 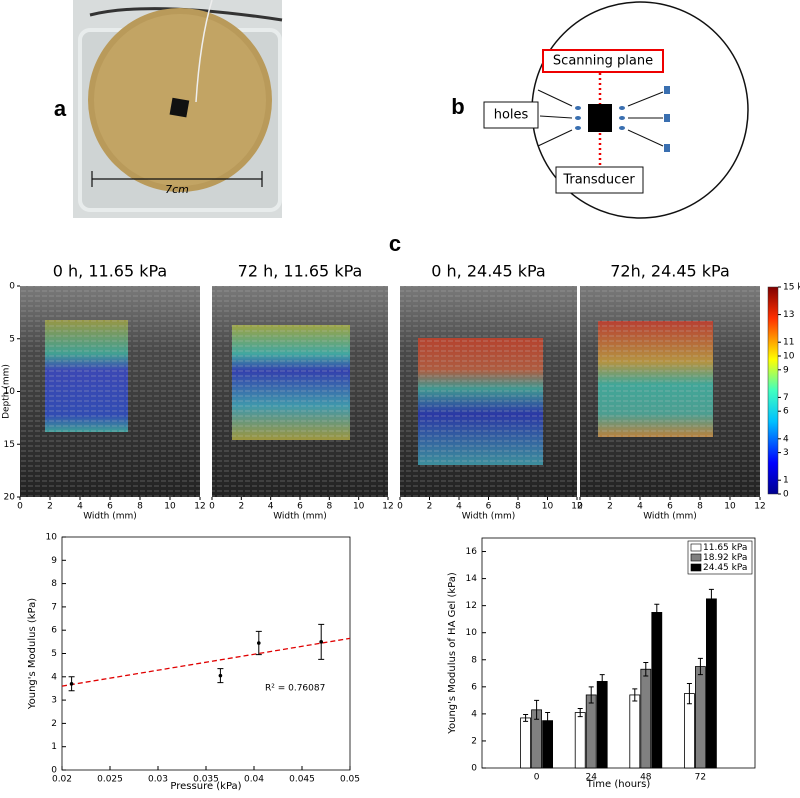 I want to click on y-axis-label: Depth (mm), so click(x=7, y=391).